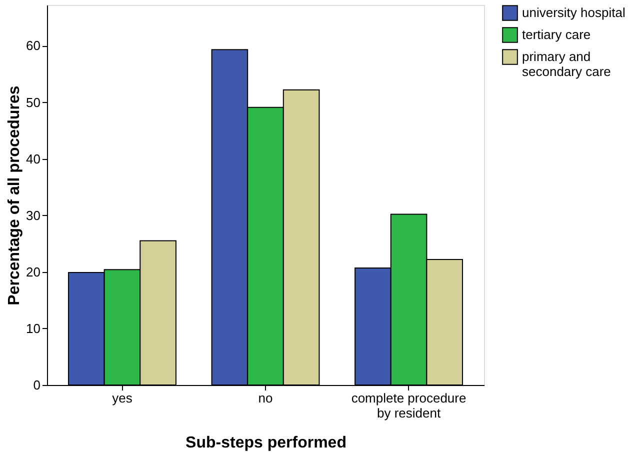 This screenshot has height=470, width=636. What do you see at coordinates (33, 215) in the screenshot?
I see `y-tick-label: 30` at bounding box center [33, 215].